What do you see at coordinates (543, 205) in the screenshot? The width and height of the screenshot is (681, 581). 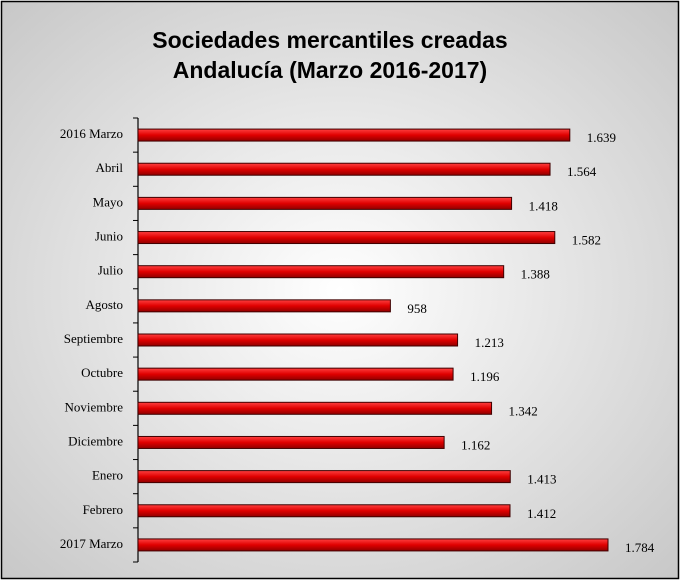 I see `data-label: 1.418` at bounding box center [543, 205].